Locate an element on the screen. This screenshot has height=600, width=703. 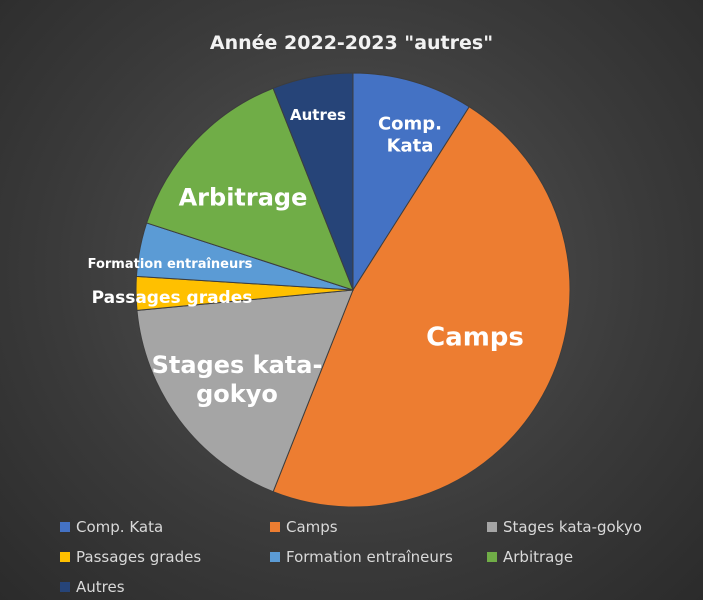
slice-label: Formation entraîneurs is located at coordinates (170, 265).